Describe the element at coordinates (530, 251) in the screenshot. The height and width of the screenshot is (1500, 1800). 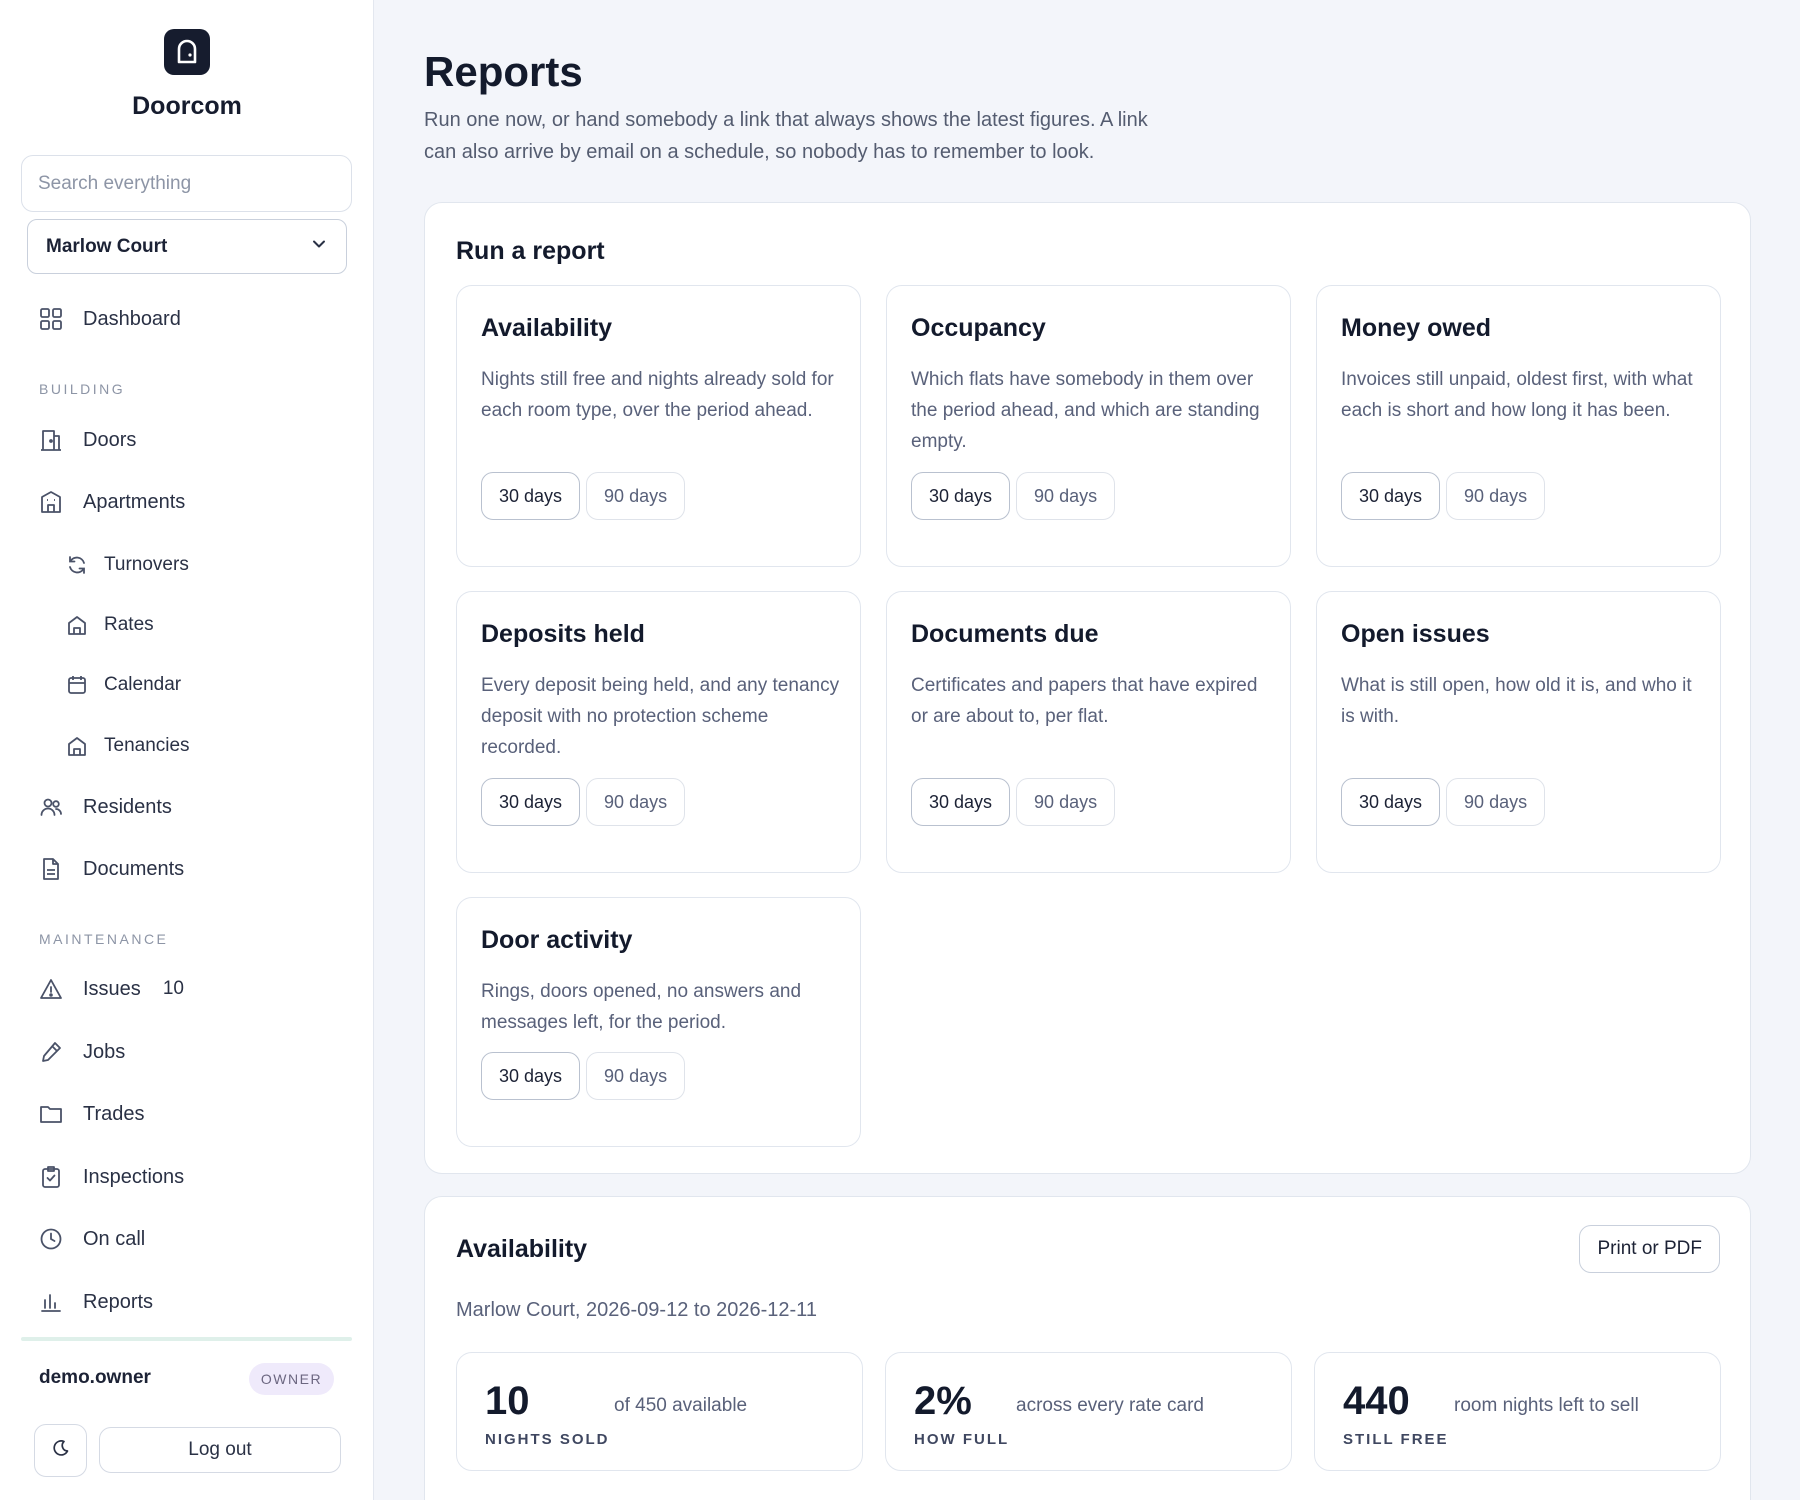
I see `run-report-title: Run a report` at that location.